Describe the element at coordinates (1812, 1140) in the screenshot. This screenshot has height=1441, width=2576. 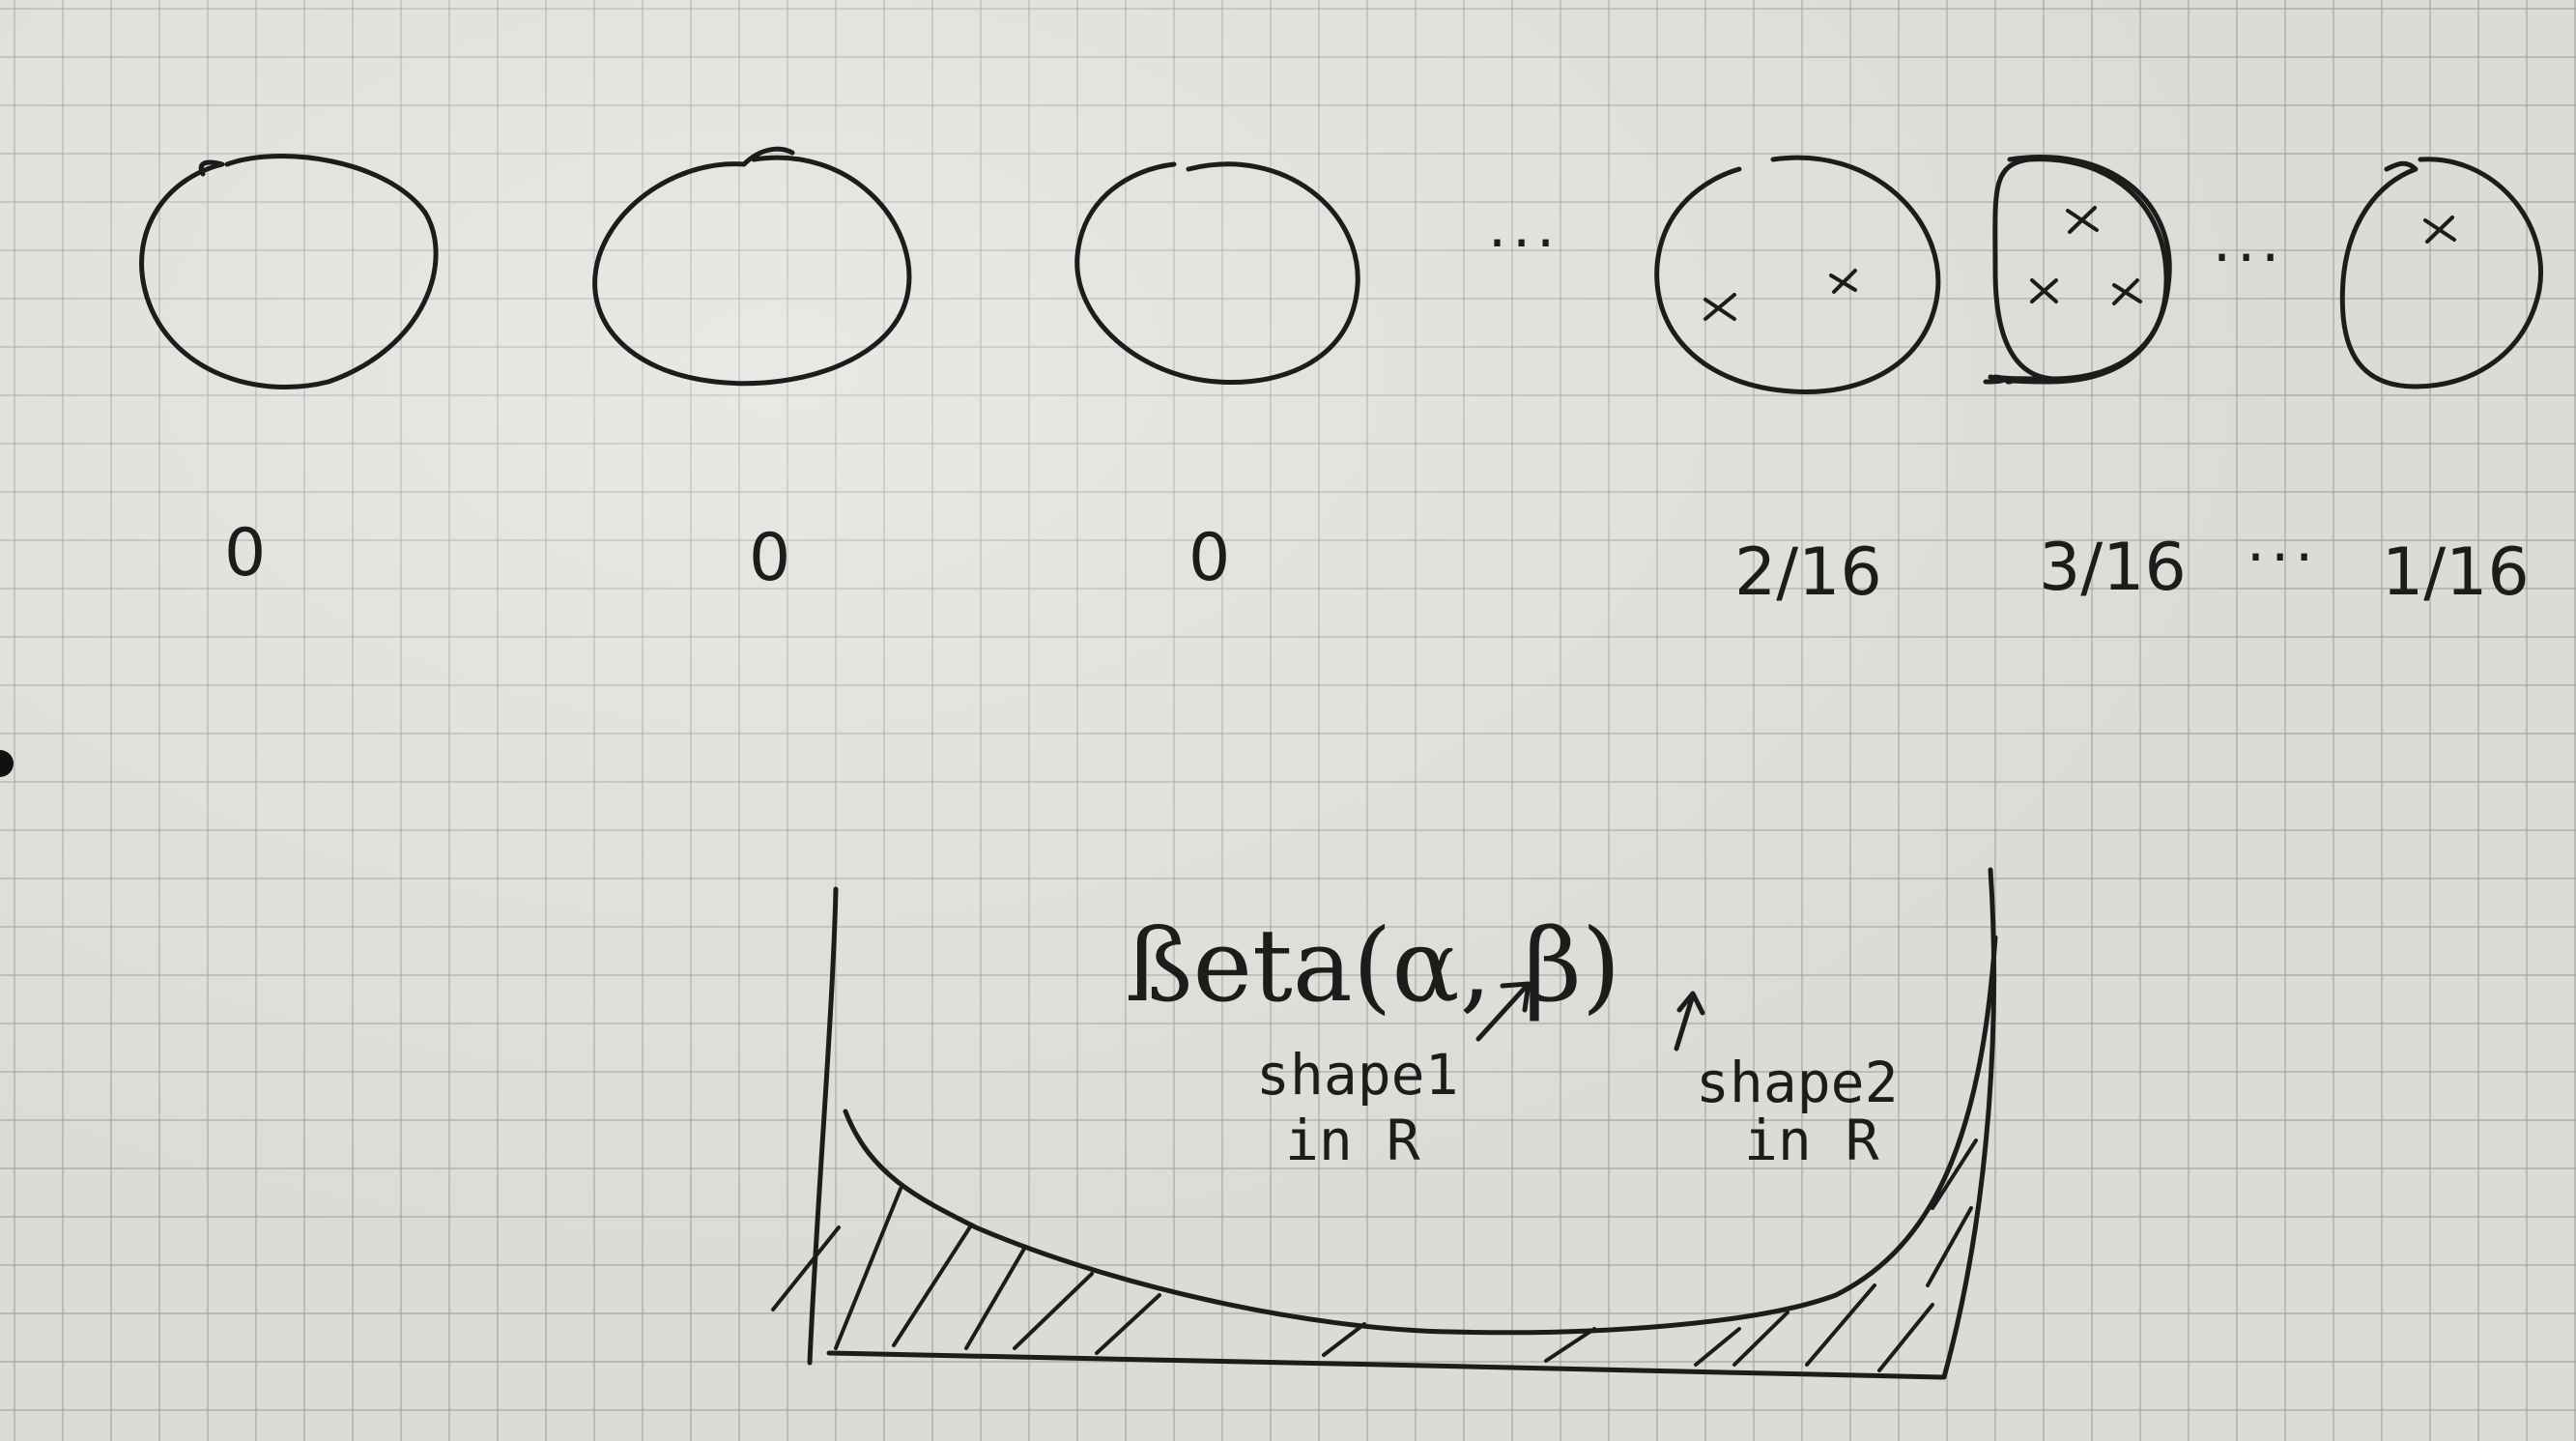
I see `annotation-shape2-line2: in R` at that location.